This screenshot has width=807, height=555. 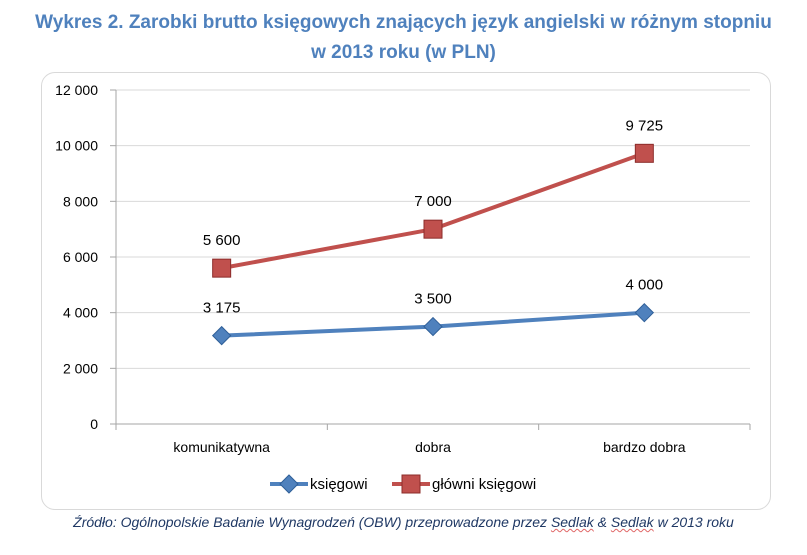 What do you see at coordinates (403, 52) in the screenshot?
I see `chart-title-line2: w 2013 roku (w PLN)` at bounding box center [403, 52].